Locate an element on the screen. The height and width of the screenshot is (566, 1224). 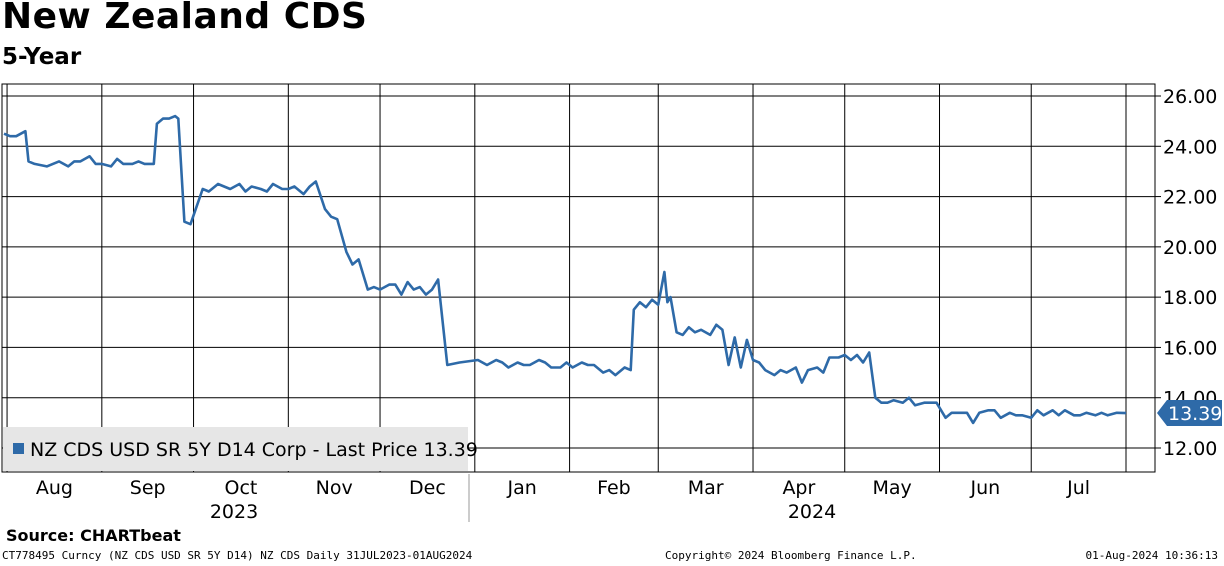
x-tick-label: Feb is located at coordinates (614, 488).